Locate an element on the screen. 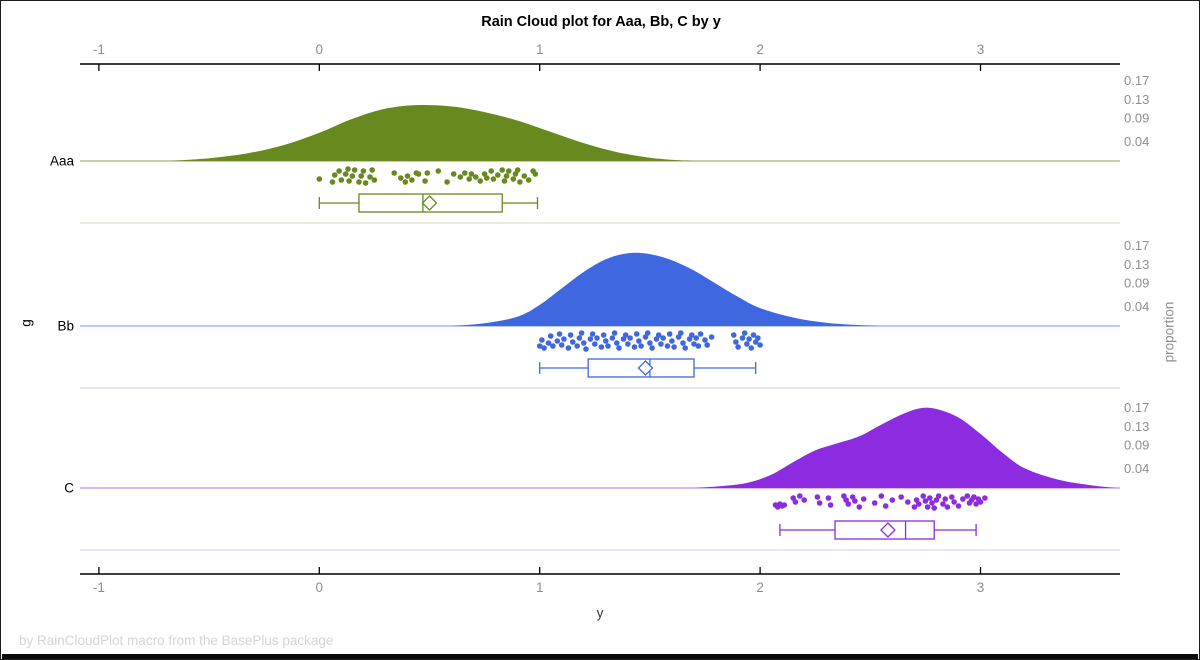  mean-diamond-Aaa is located at coordinates (429, 203).